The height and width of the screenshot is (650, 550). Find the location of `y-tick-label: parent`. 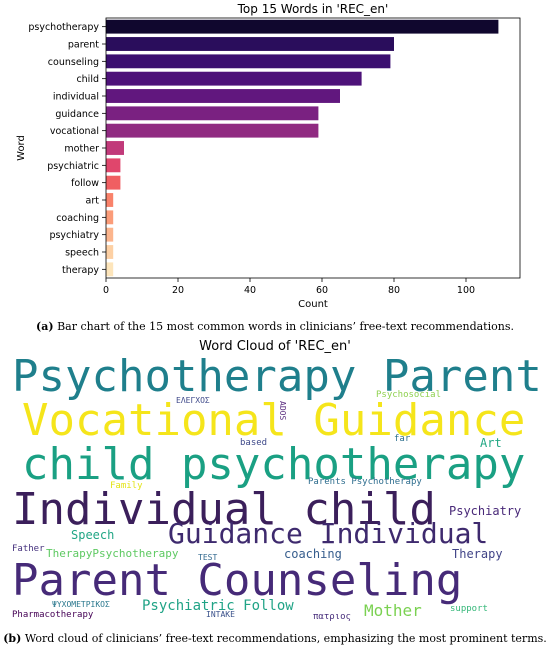

y-tick-label: parent is located at coordinates (83, 45).